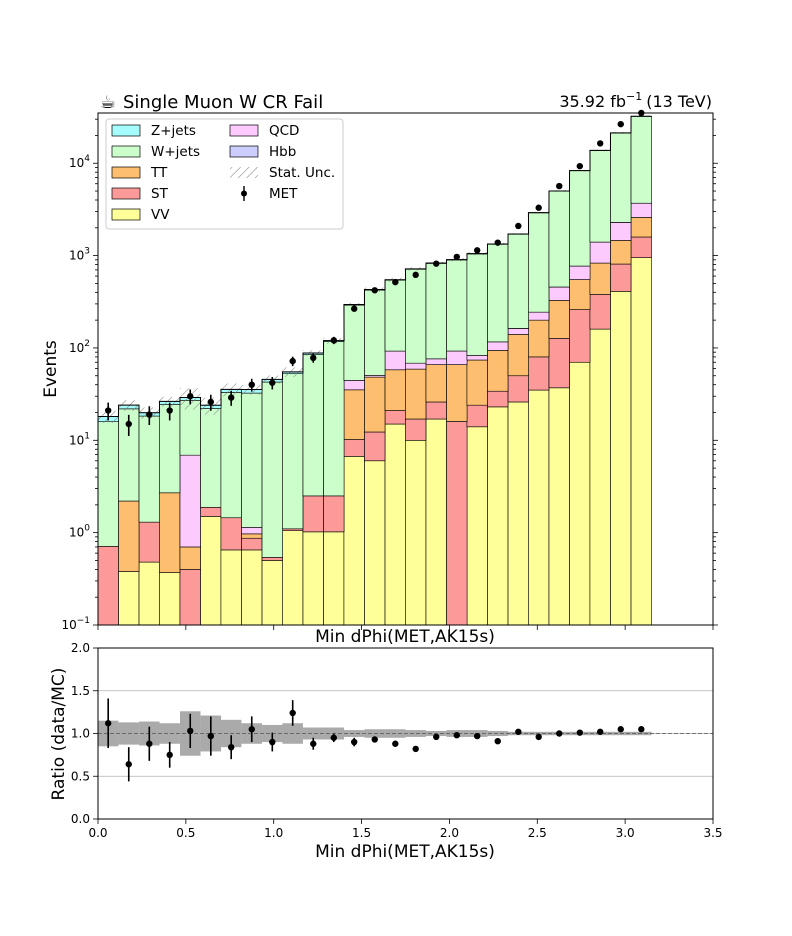 The image size is (792, 936). I want to click on ratio-y-axis: 0.0 0.5 1.0 1.5 2.0, so click(84, 733).